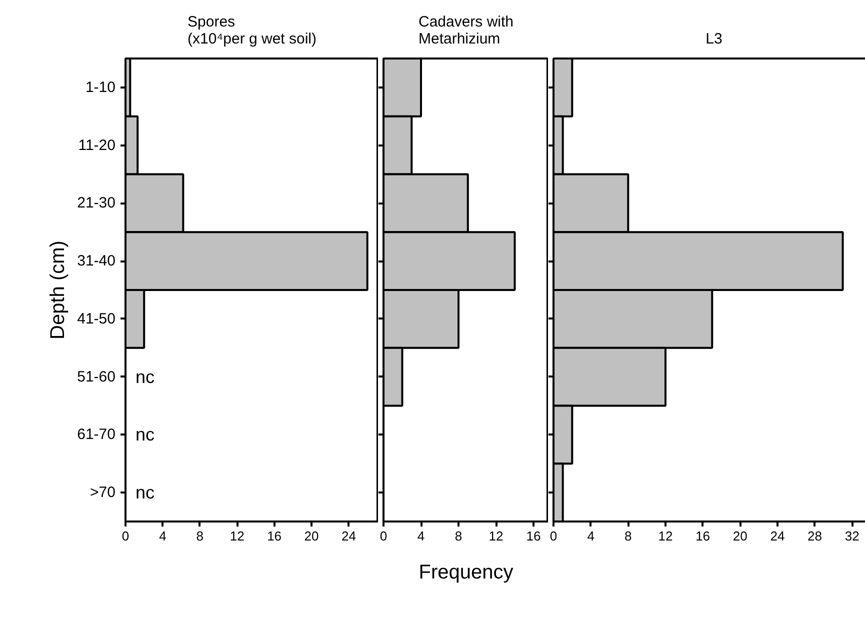 The image size is (865, 644). Describe the element at coordinates (103, 493) in the screenshot. I see `y-tick-label: >70` at that location.